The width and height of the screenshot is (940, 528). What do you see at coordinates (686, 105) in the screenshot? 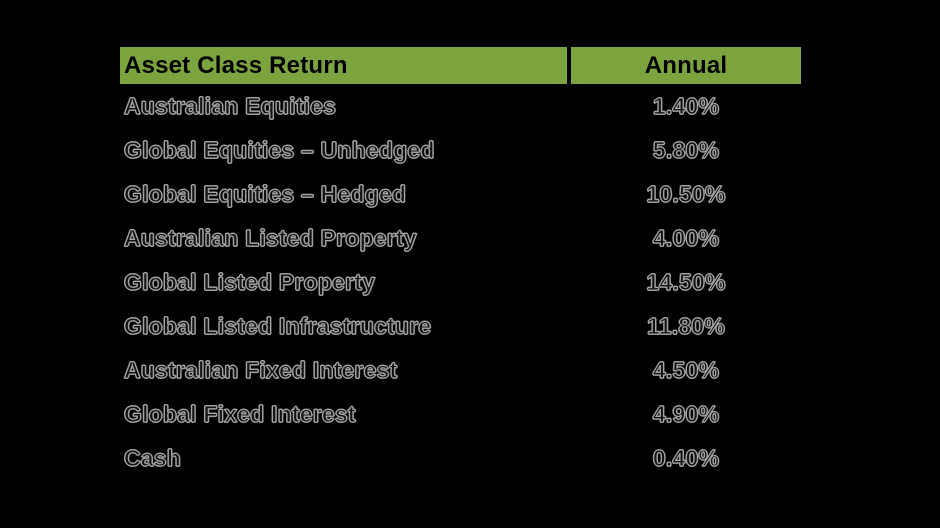
I see `annual-value-cell: 1.40%` at bounding box center [686, 105].